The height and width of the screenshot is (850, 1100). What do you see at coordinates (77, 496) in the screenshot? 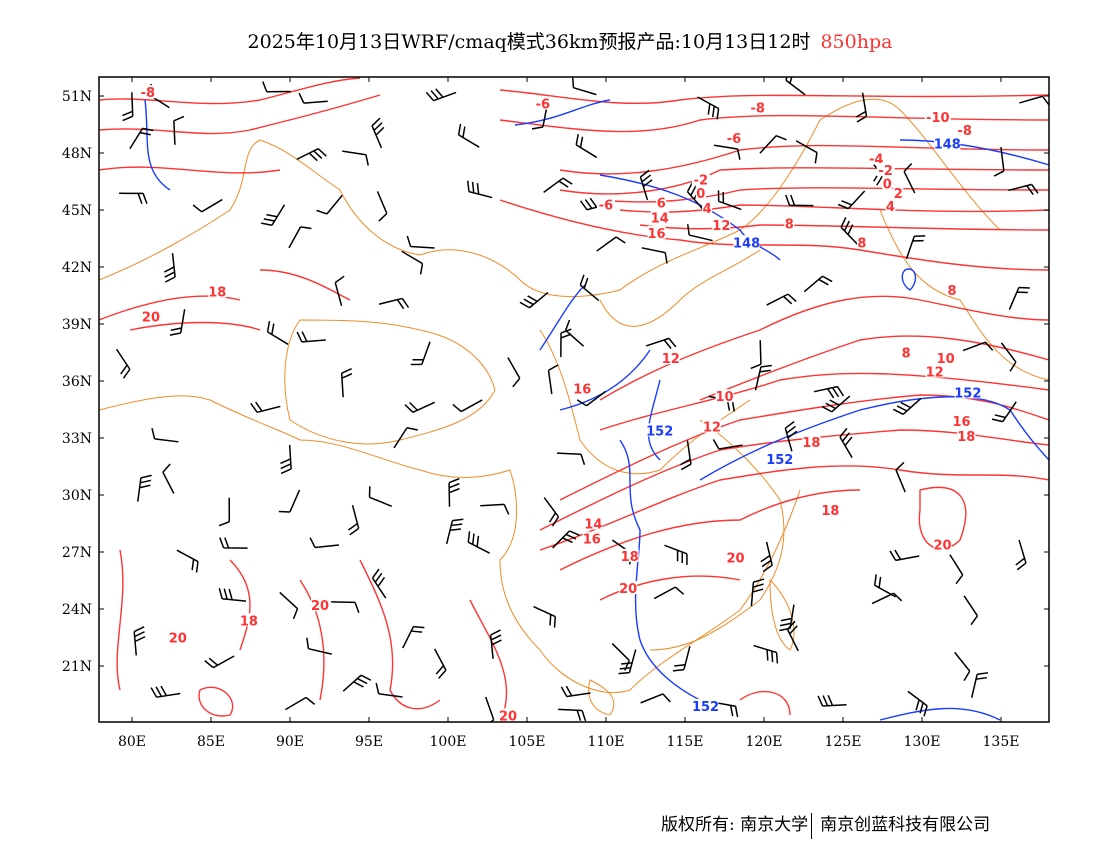
I see `lat-label: 30N` at bounding box center [77, 496].